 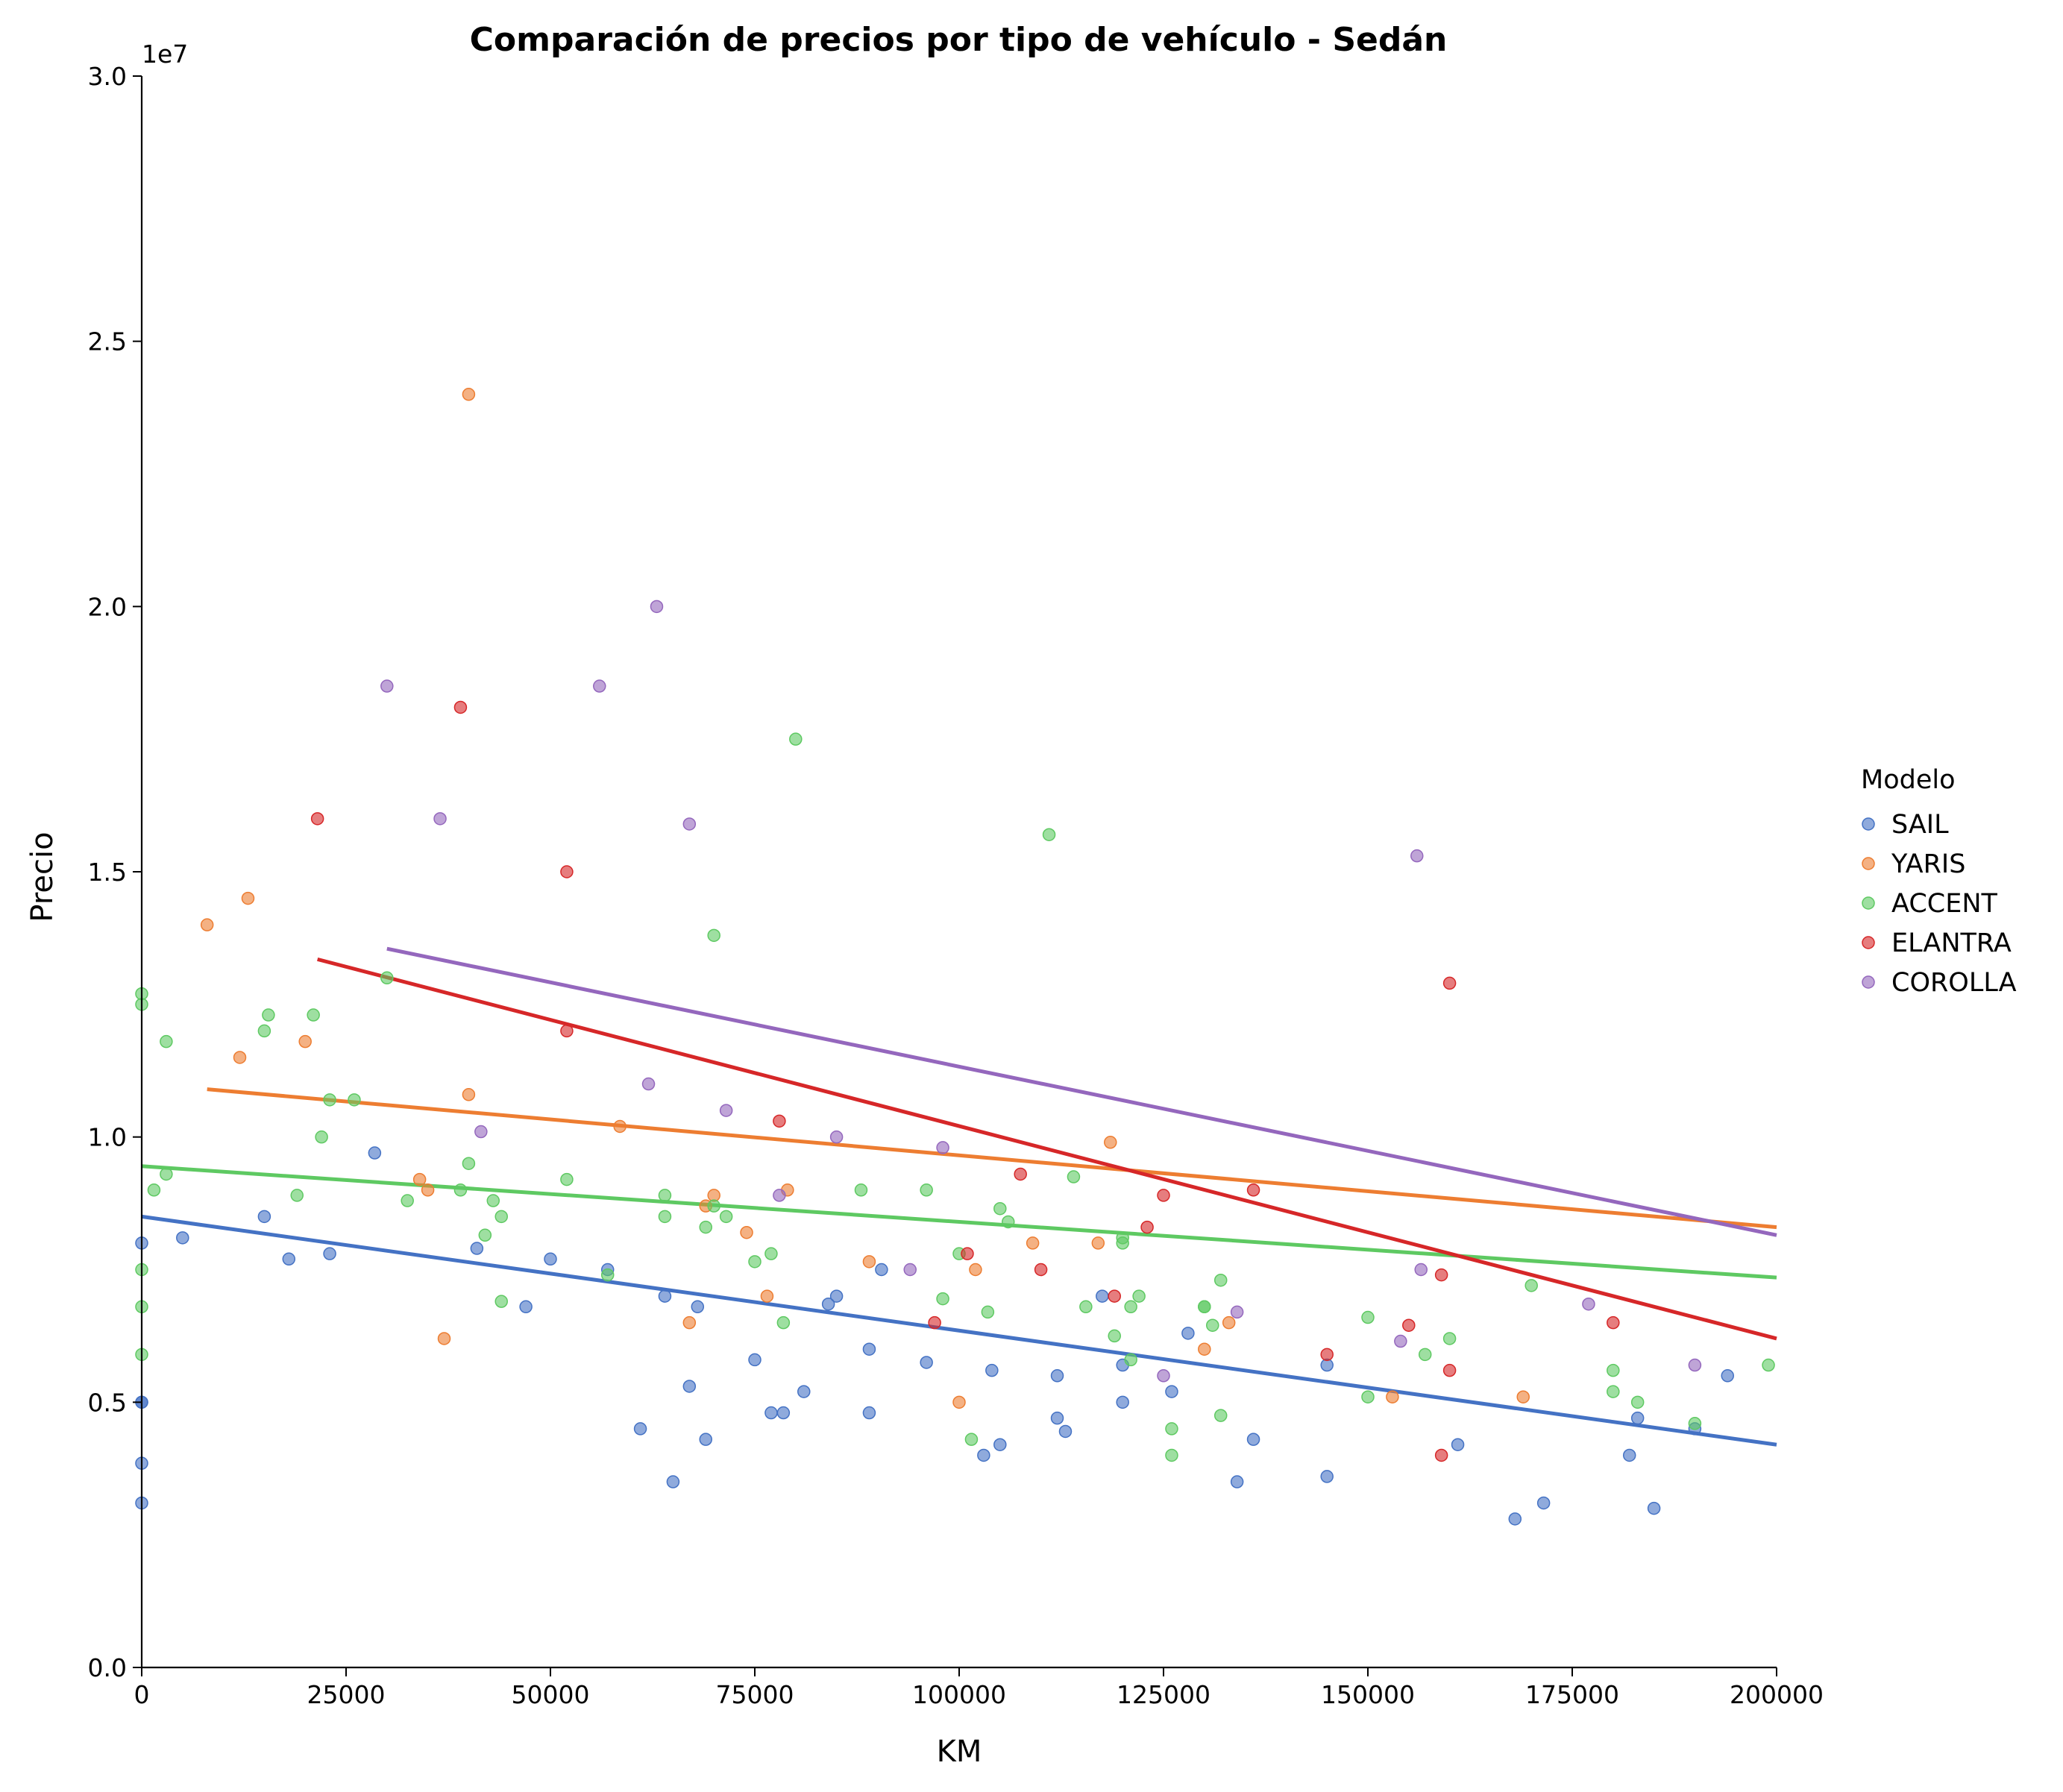 I want to click on y-offset-text: 1e7, so click(x=165, y=54).